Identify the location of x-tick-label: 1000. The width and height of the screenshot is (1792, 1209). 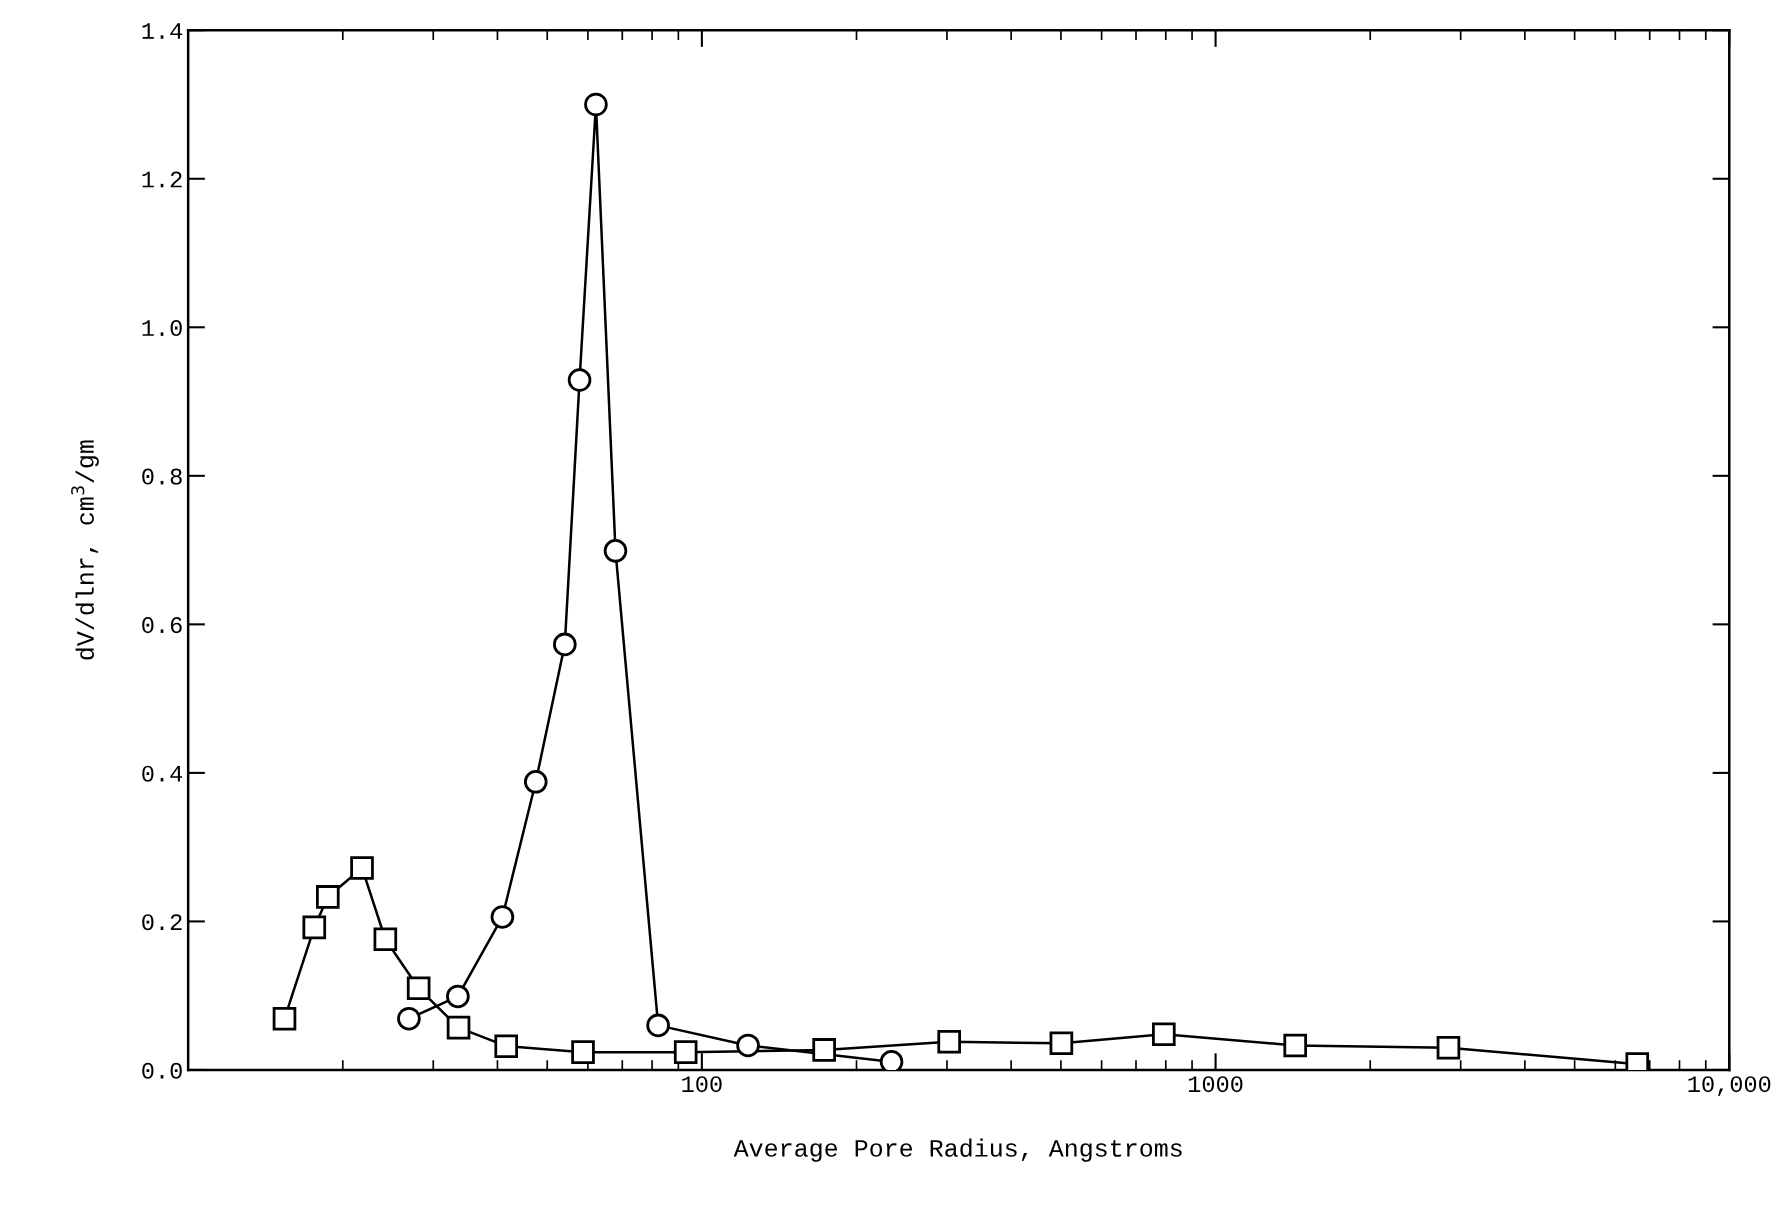
(1215, 1084).